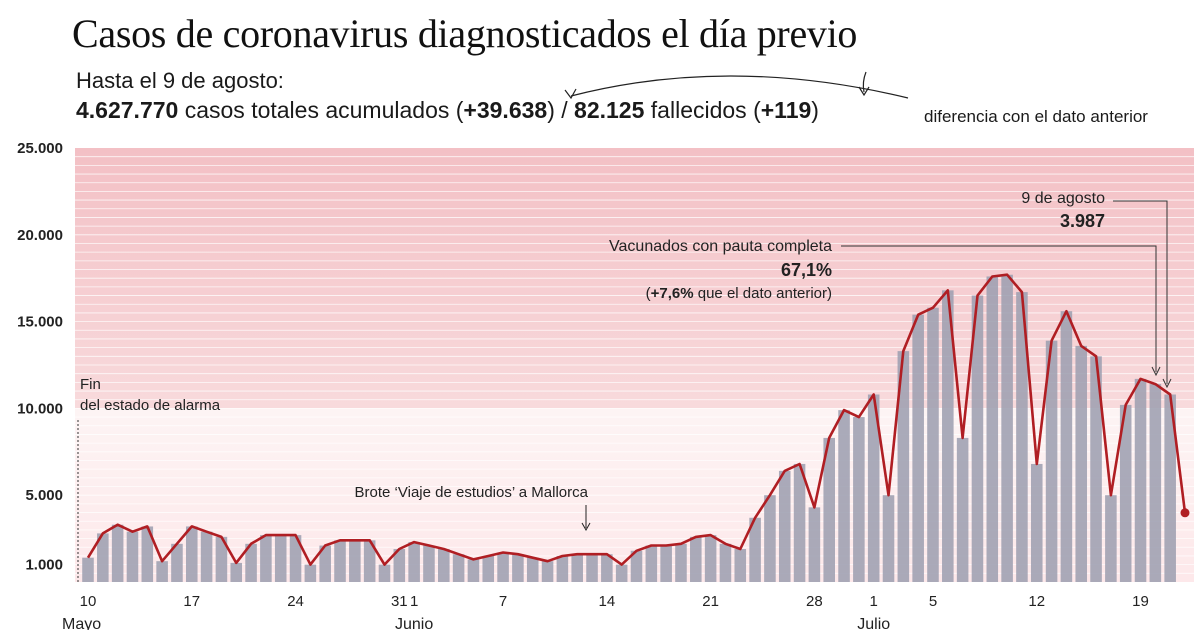 The width and height of the screenshot is (1200, 630). Describe the element at coordinates (40, 322) in the screenshot. I see `y-tick-label: 15.000` at that location.